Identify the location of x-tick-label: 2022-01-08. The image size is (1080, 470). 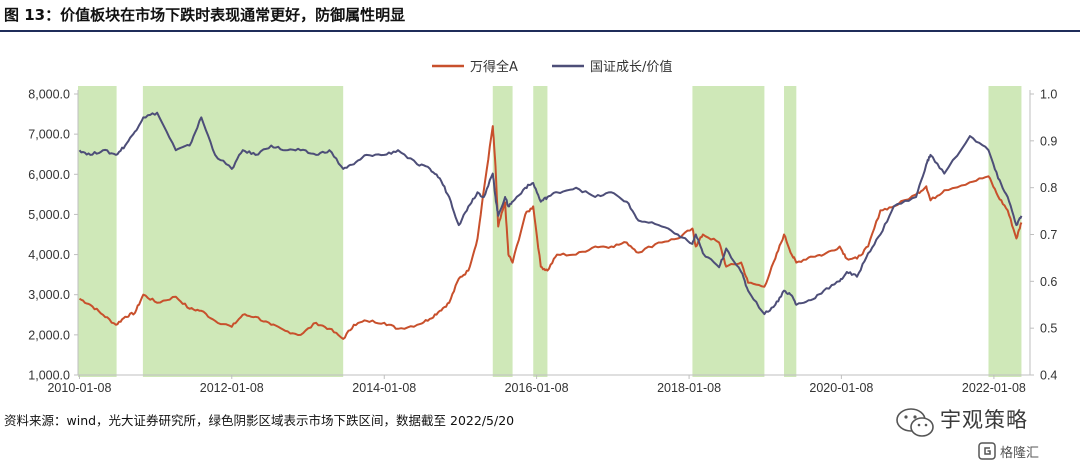
(994, 388).